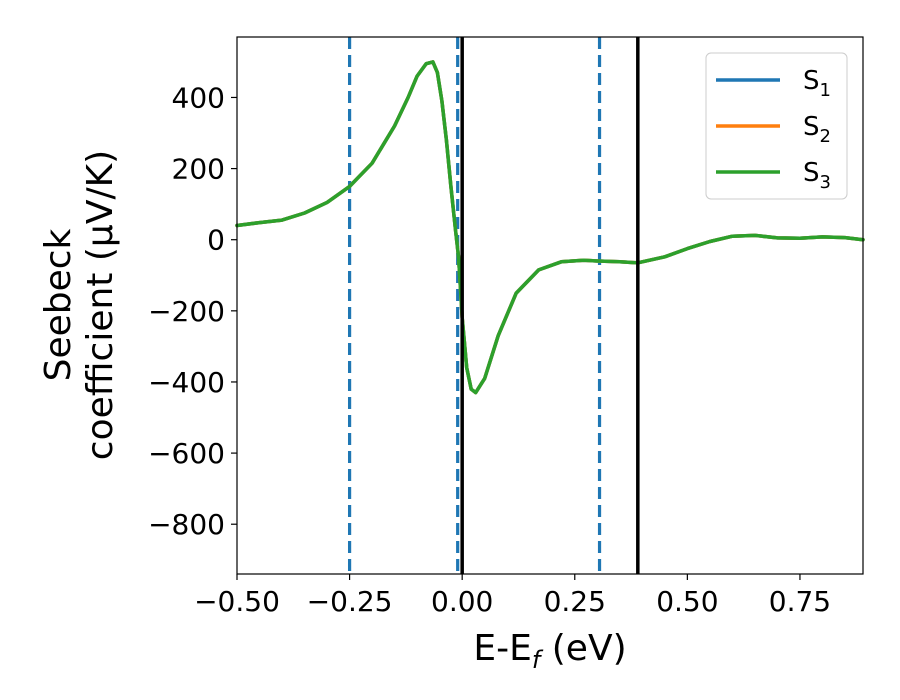 The image size is (900, 700). I want to click on legend-label-2: S2, so click(817, 129).